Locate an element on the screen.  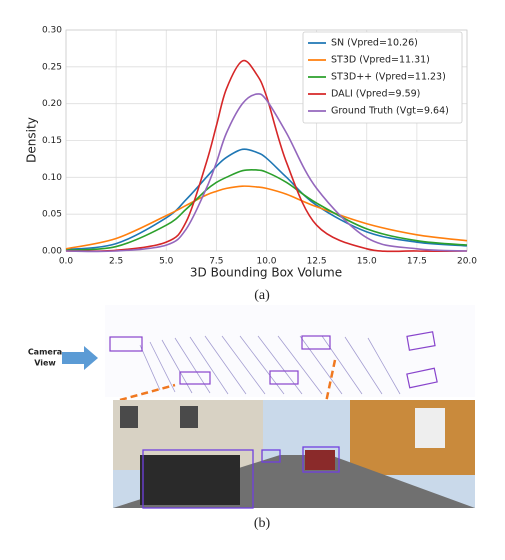
legend-box is located at coordinates (382, 77).